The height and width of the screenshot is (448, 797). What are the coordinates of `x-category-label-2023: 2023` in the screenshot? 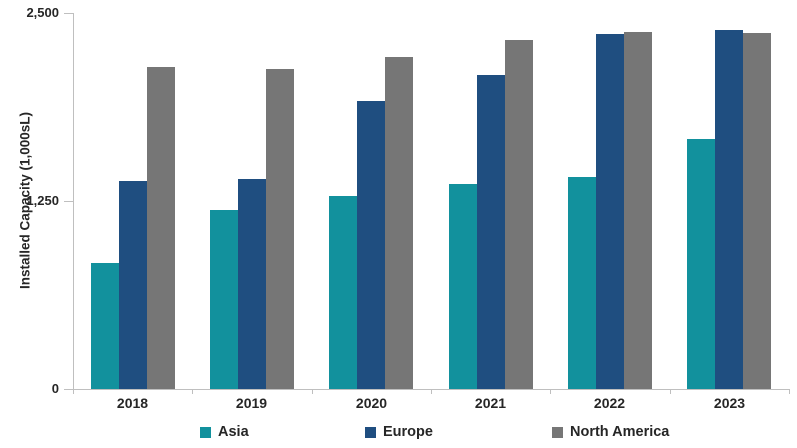 It's located at (729, 403).